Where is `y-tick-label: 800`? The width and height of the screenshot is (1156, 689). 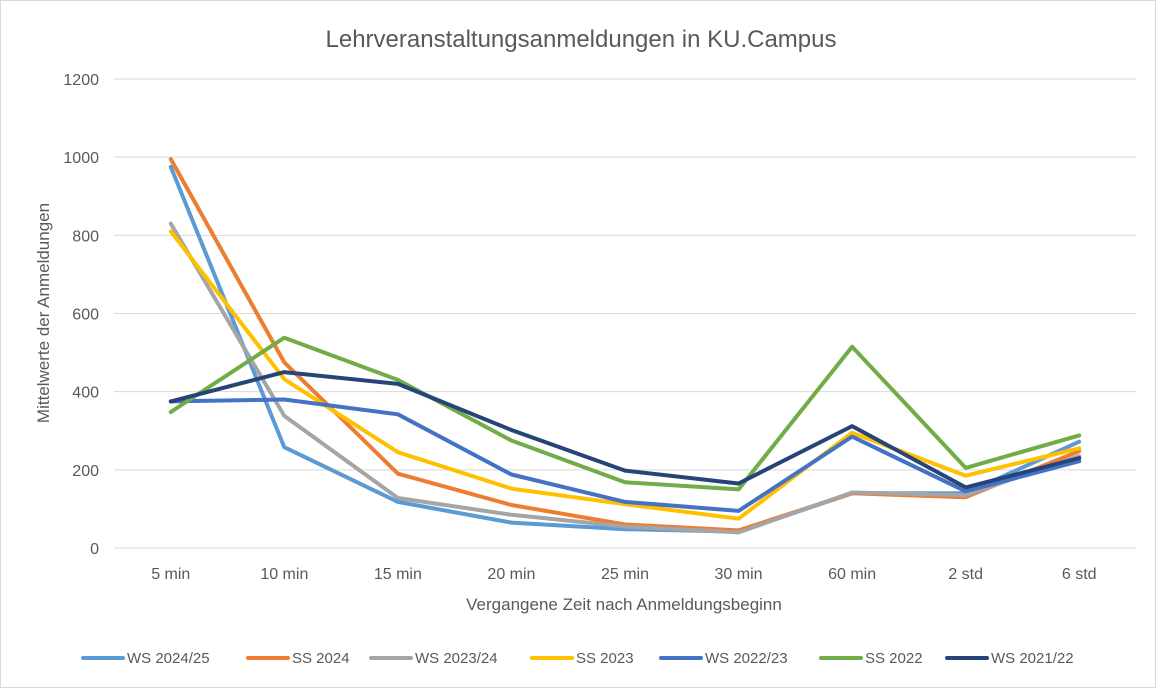 y-tick-label: 800 is located at coordinates (85, 236).